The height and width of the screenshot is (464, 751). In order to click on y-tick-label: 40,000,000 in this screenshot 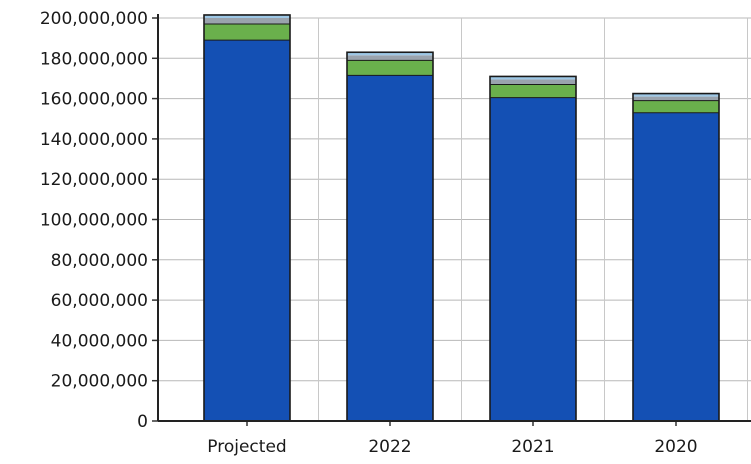, I will do `click(99, 341)`.